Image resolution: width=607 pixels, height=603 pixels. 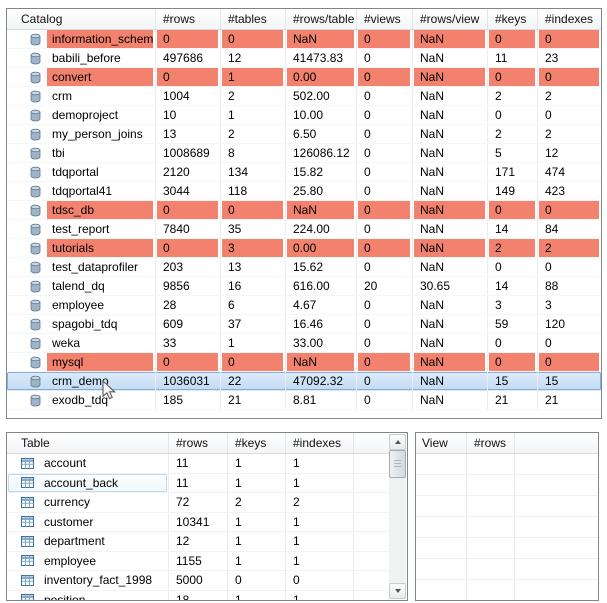 I want to click on tables-row-employee: employee 1155 1 1, so click(x=198, y=561).